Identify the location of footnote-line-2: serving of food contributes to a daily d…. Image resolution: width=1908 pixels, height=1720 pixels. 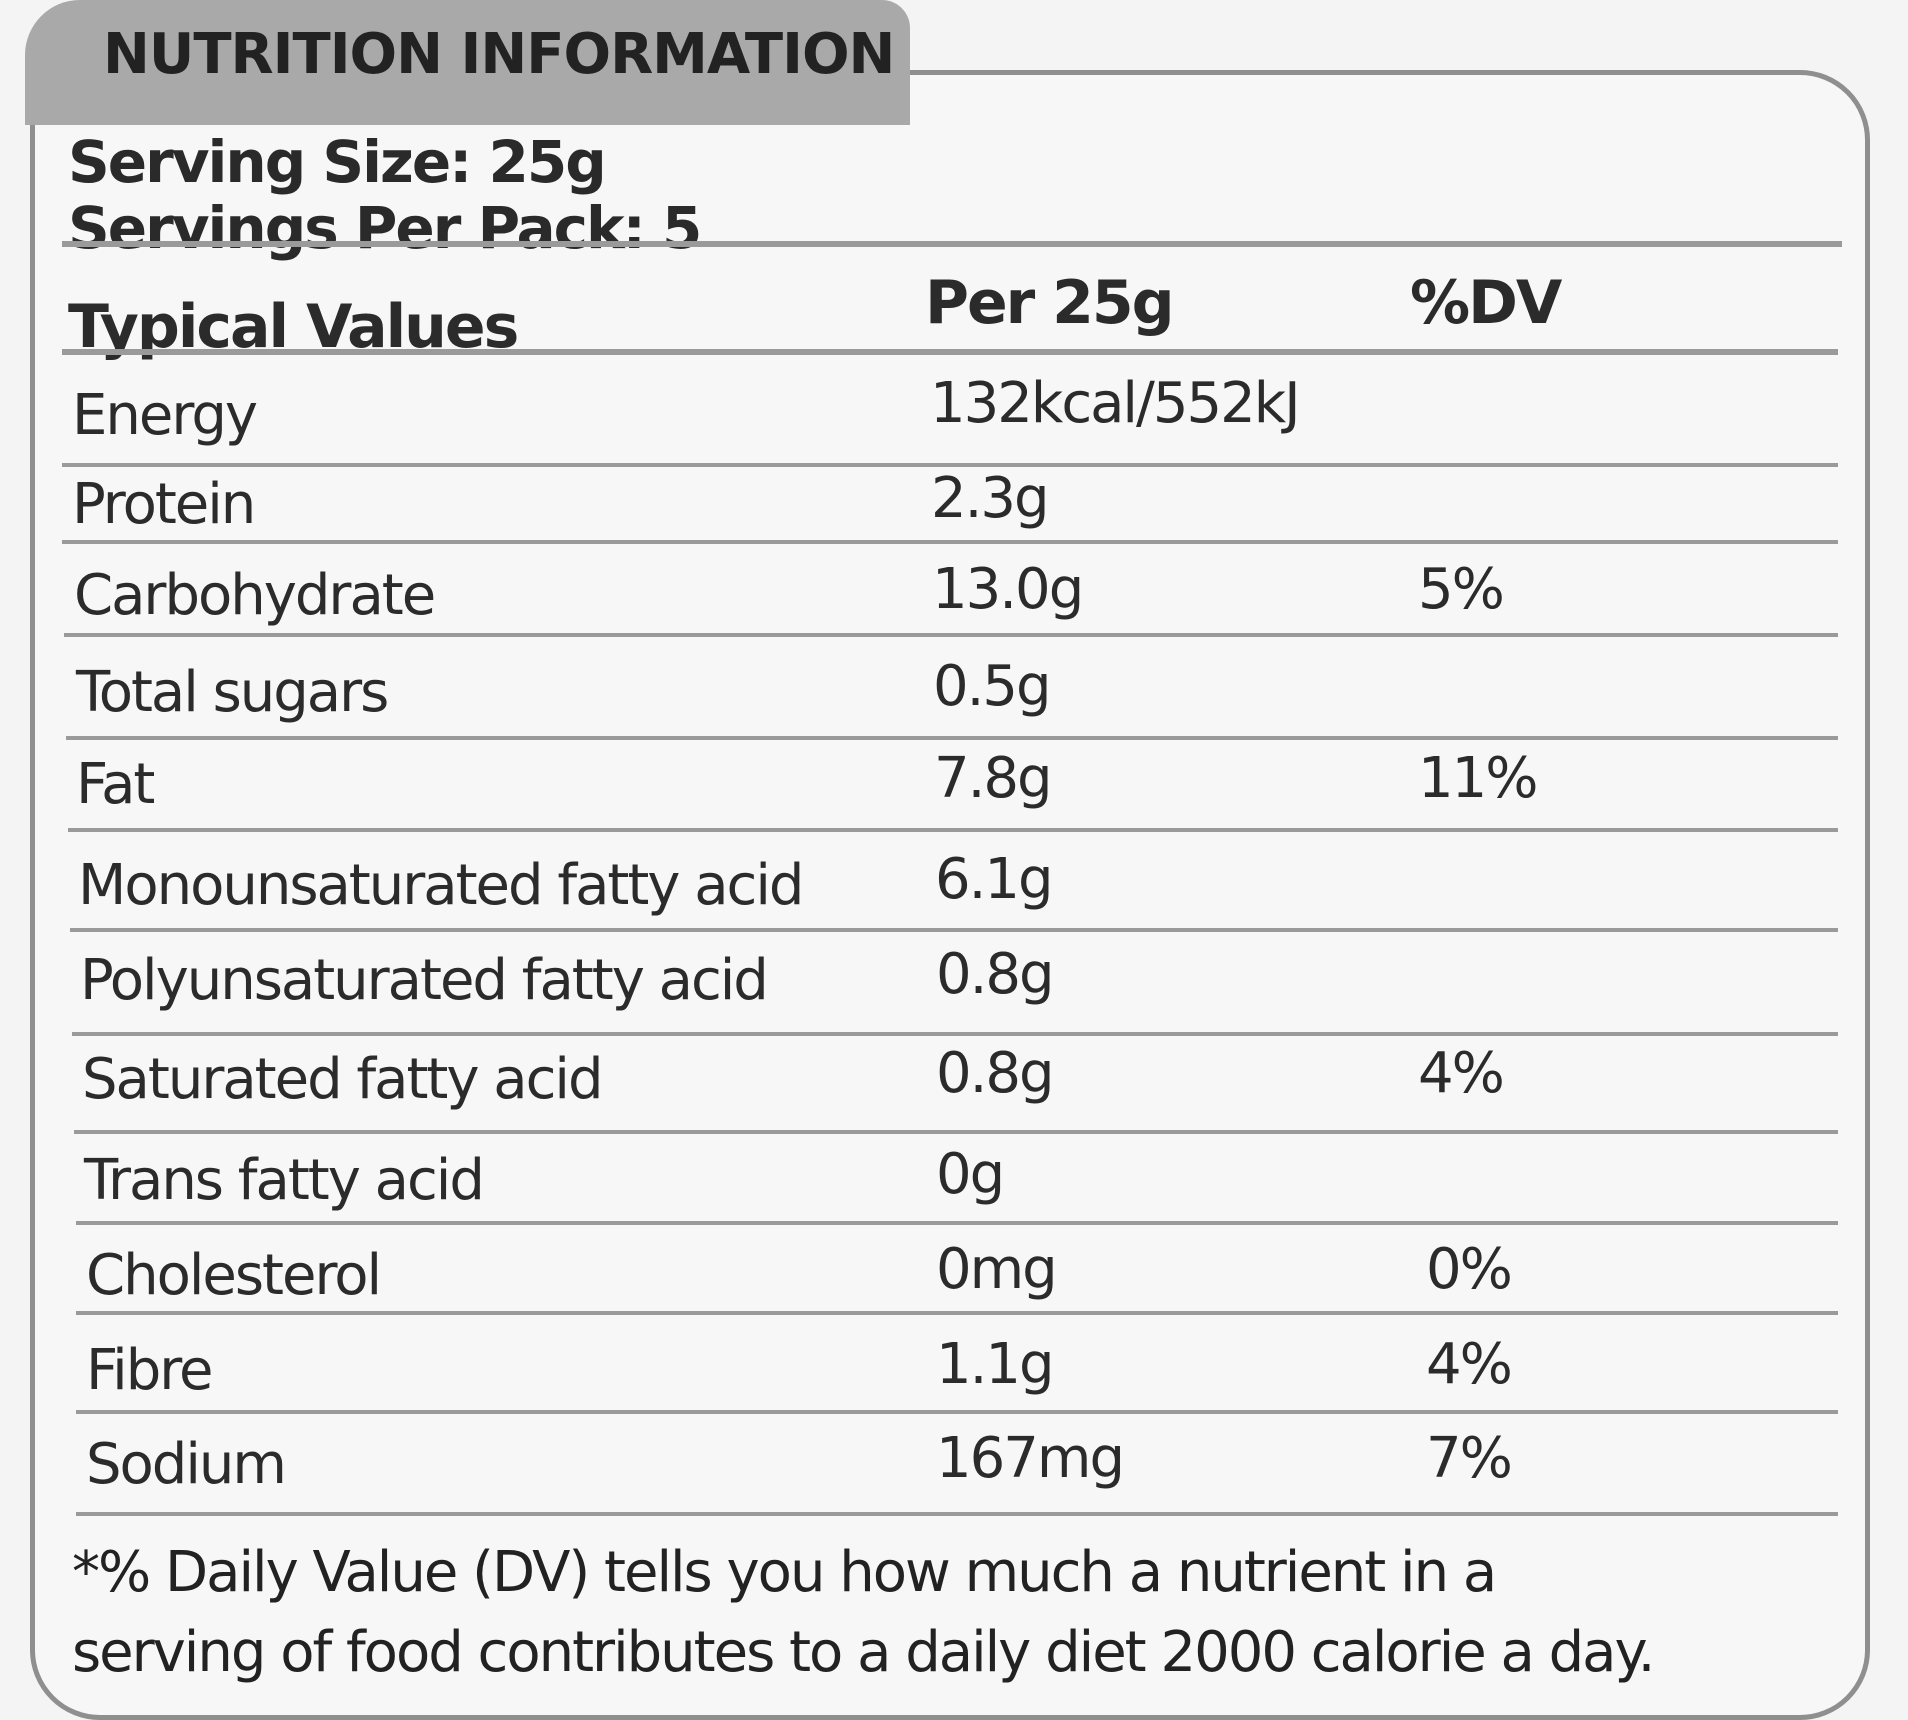
(863, 1652).